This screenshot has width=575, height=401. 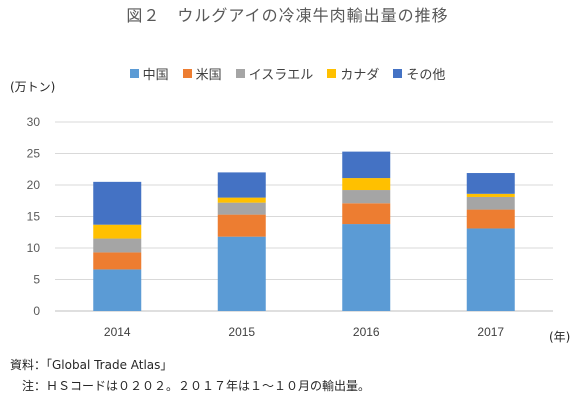 I want to click on legend: 中国 米国 イスラエル カナダ その他, so click(x=287, y=73).